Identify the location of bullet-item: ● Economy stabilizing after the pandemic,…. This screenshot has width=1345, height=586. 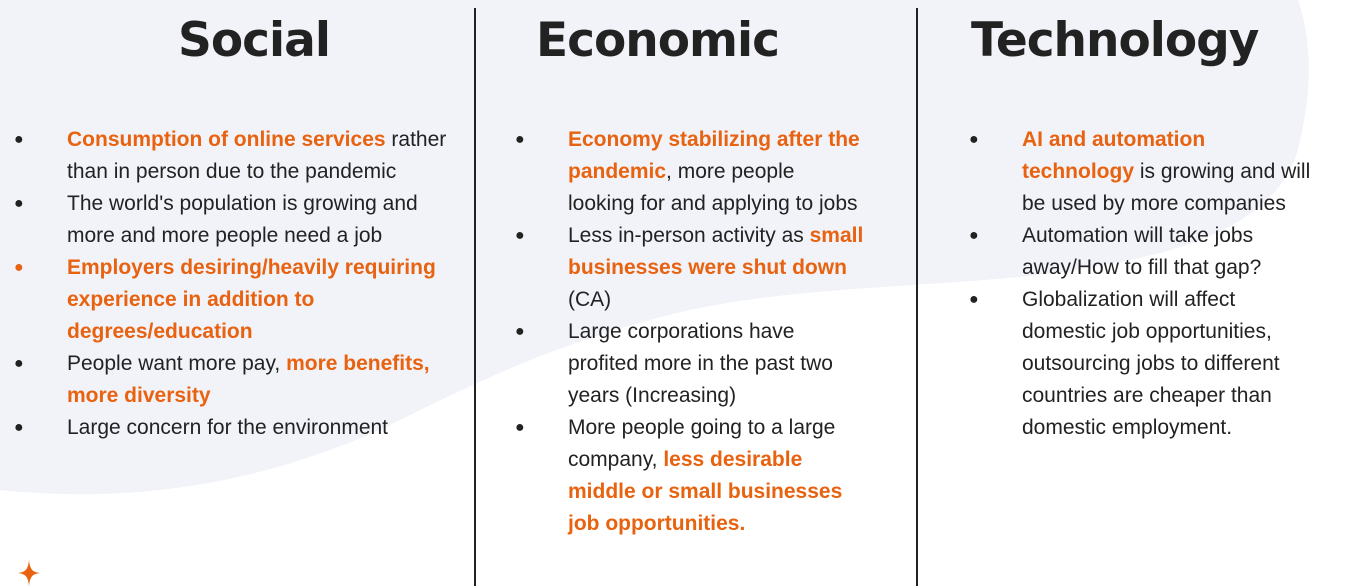
(690, 172).